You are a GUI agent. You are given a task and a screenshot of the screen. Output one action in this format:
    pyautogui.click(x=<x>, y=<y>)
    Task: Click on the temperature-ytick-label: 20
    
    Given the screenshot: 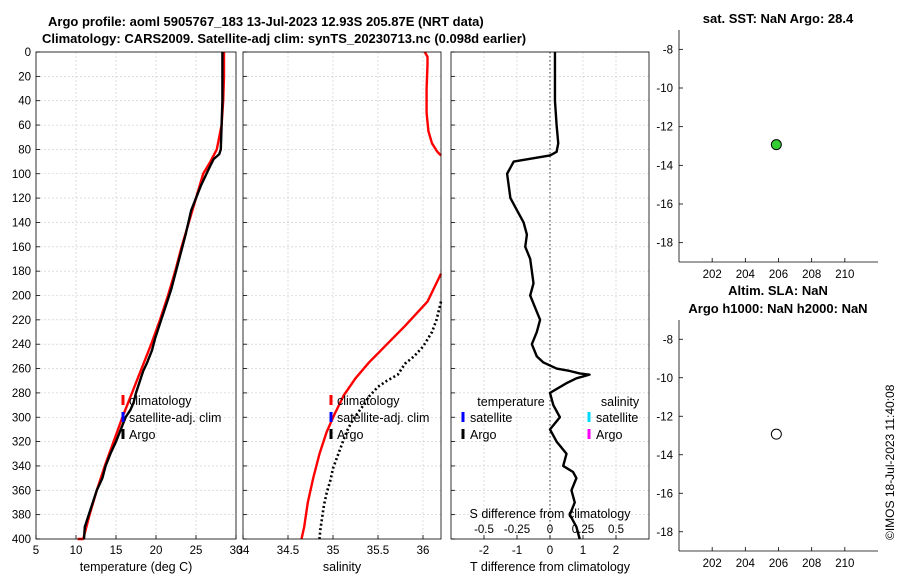 What is the action you would take?
    pyautogui.click(x=24, y=77)
    